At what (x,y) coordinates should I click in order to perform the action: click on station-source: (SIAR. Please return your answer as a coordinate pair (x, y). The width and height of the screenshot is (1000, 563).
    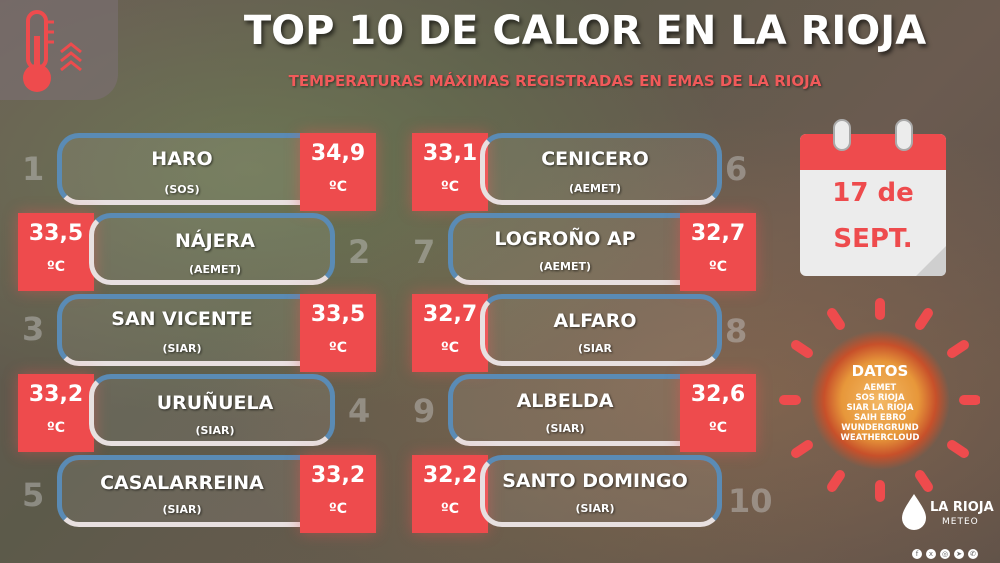
    Looking at the image, I should click on (595, 348).